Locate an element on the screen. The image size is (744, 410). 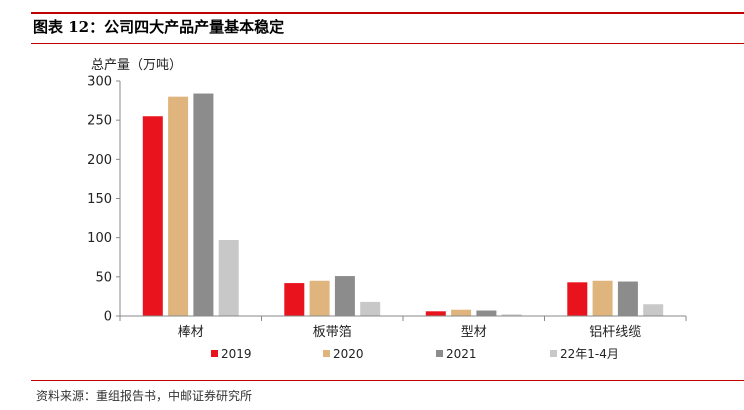
y-tick-label: 0 is located at coordinates (108, 317).